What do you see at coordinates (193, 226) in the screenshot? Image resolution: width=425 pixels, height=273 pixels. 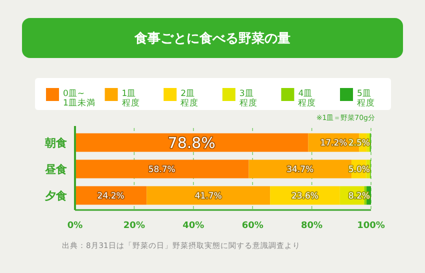 I see `x-tick-label: 40%` at bounding box center [193, 226].